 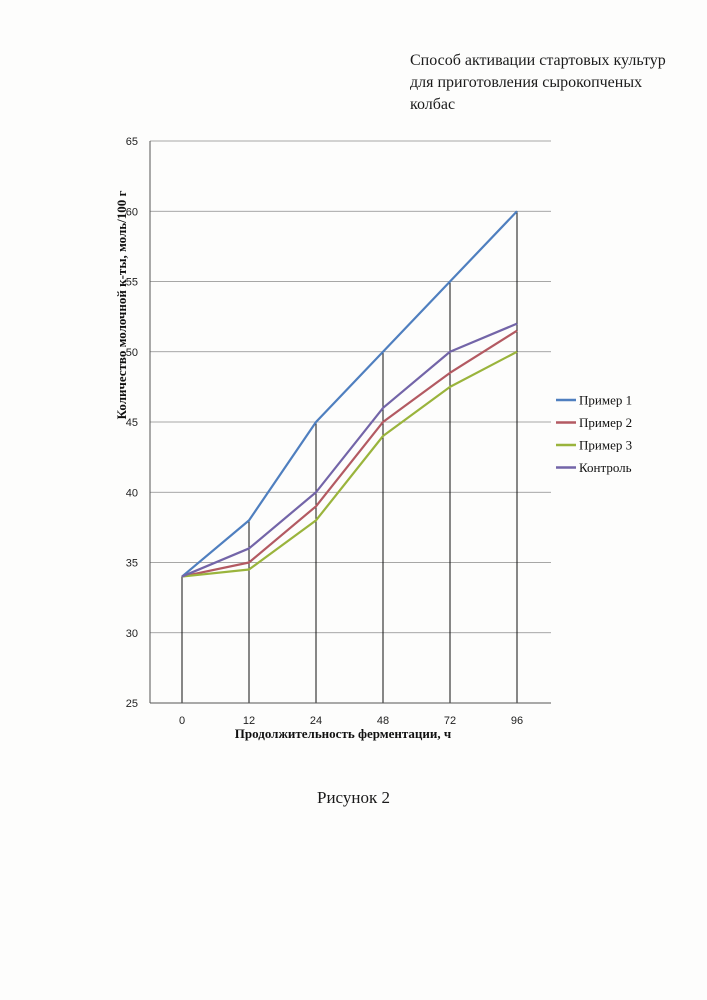 What do you see at coordinates (132, 704) in the screenshot?
I see `y-tick-label-0: 25` at bounding box center [132, 704].